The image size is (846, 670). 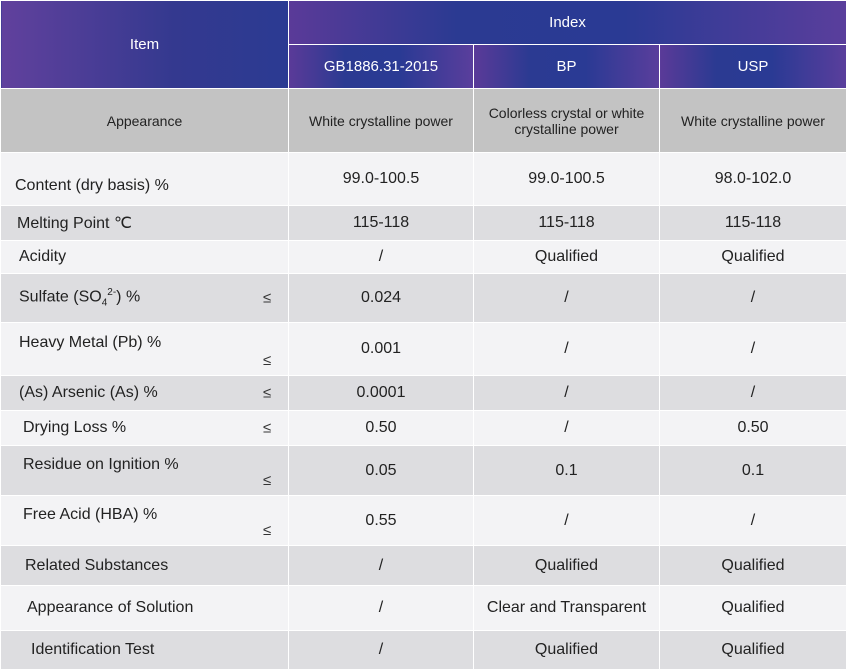 What do you see at coordinates (381, 298) in the screenshot?
I see `value-gb: 0.024` at bounding box center [381, 298].